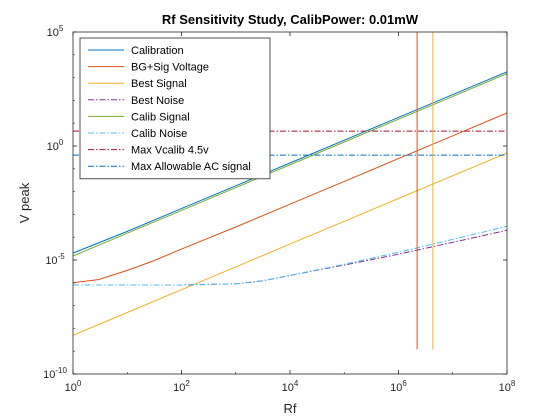  Describe the element at coordinates (181, 386) in the screenshot. I see `x-tick-label: 10²` at that location.